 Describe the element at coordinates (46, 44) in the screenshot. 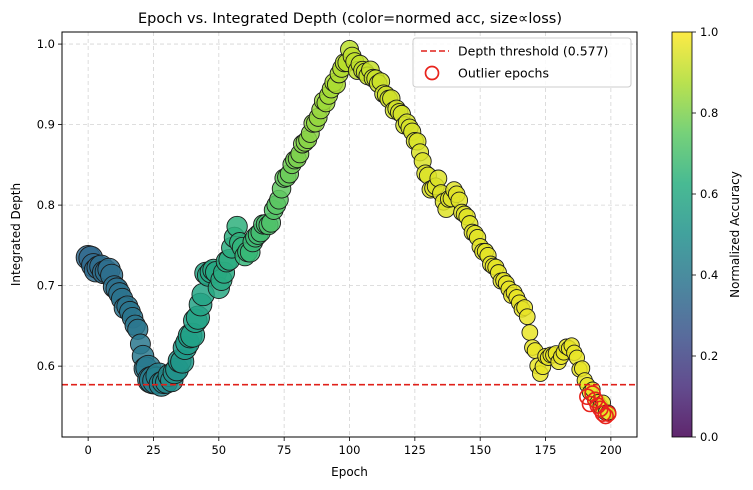

I see `y-tick-label: 1.0` at that location.